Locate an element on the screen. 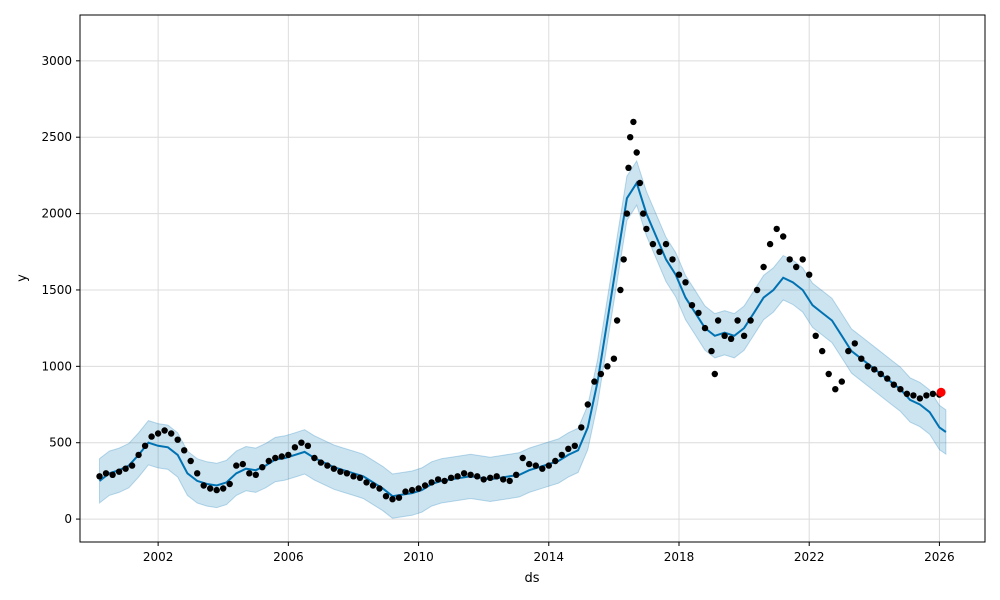  y-tick-label: 1000 is located at coordinates (56, 366).